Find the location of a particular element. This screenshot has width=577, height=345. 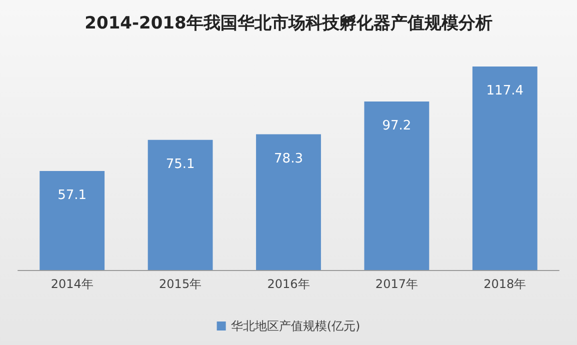

data-label: 117.4 is located at coordinates (505, 91).